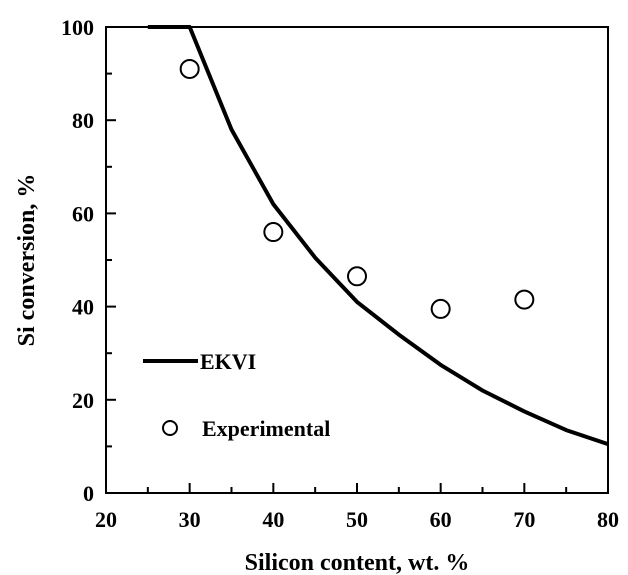 This screenshot has width=628, height=575. What do you see at coordinates (190, 519) in the screenshot?
I see `x-tick-label: 30` at bounding box center [190, 519].